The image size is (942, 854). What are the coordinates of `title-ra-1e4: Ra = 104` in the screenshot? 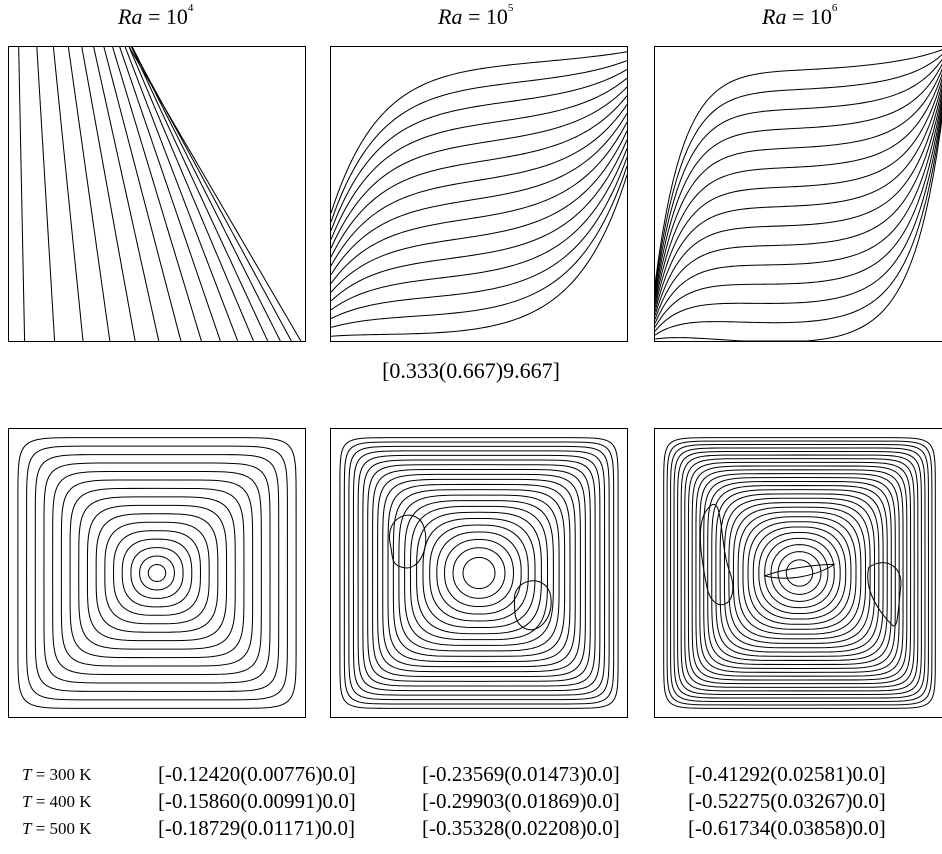 It's located at (156, 15).